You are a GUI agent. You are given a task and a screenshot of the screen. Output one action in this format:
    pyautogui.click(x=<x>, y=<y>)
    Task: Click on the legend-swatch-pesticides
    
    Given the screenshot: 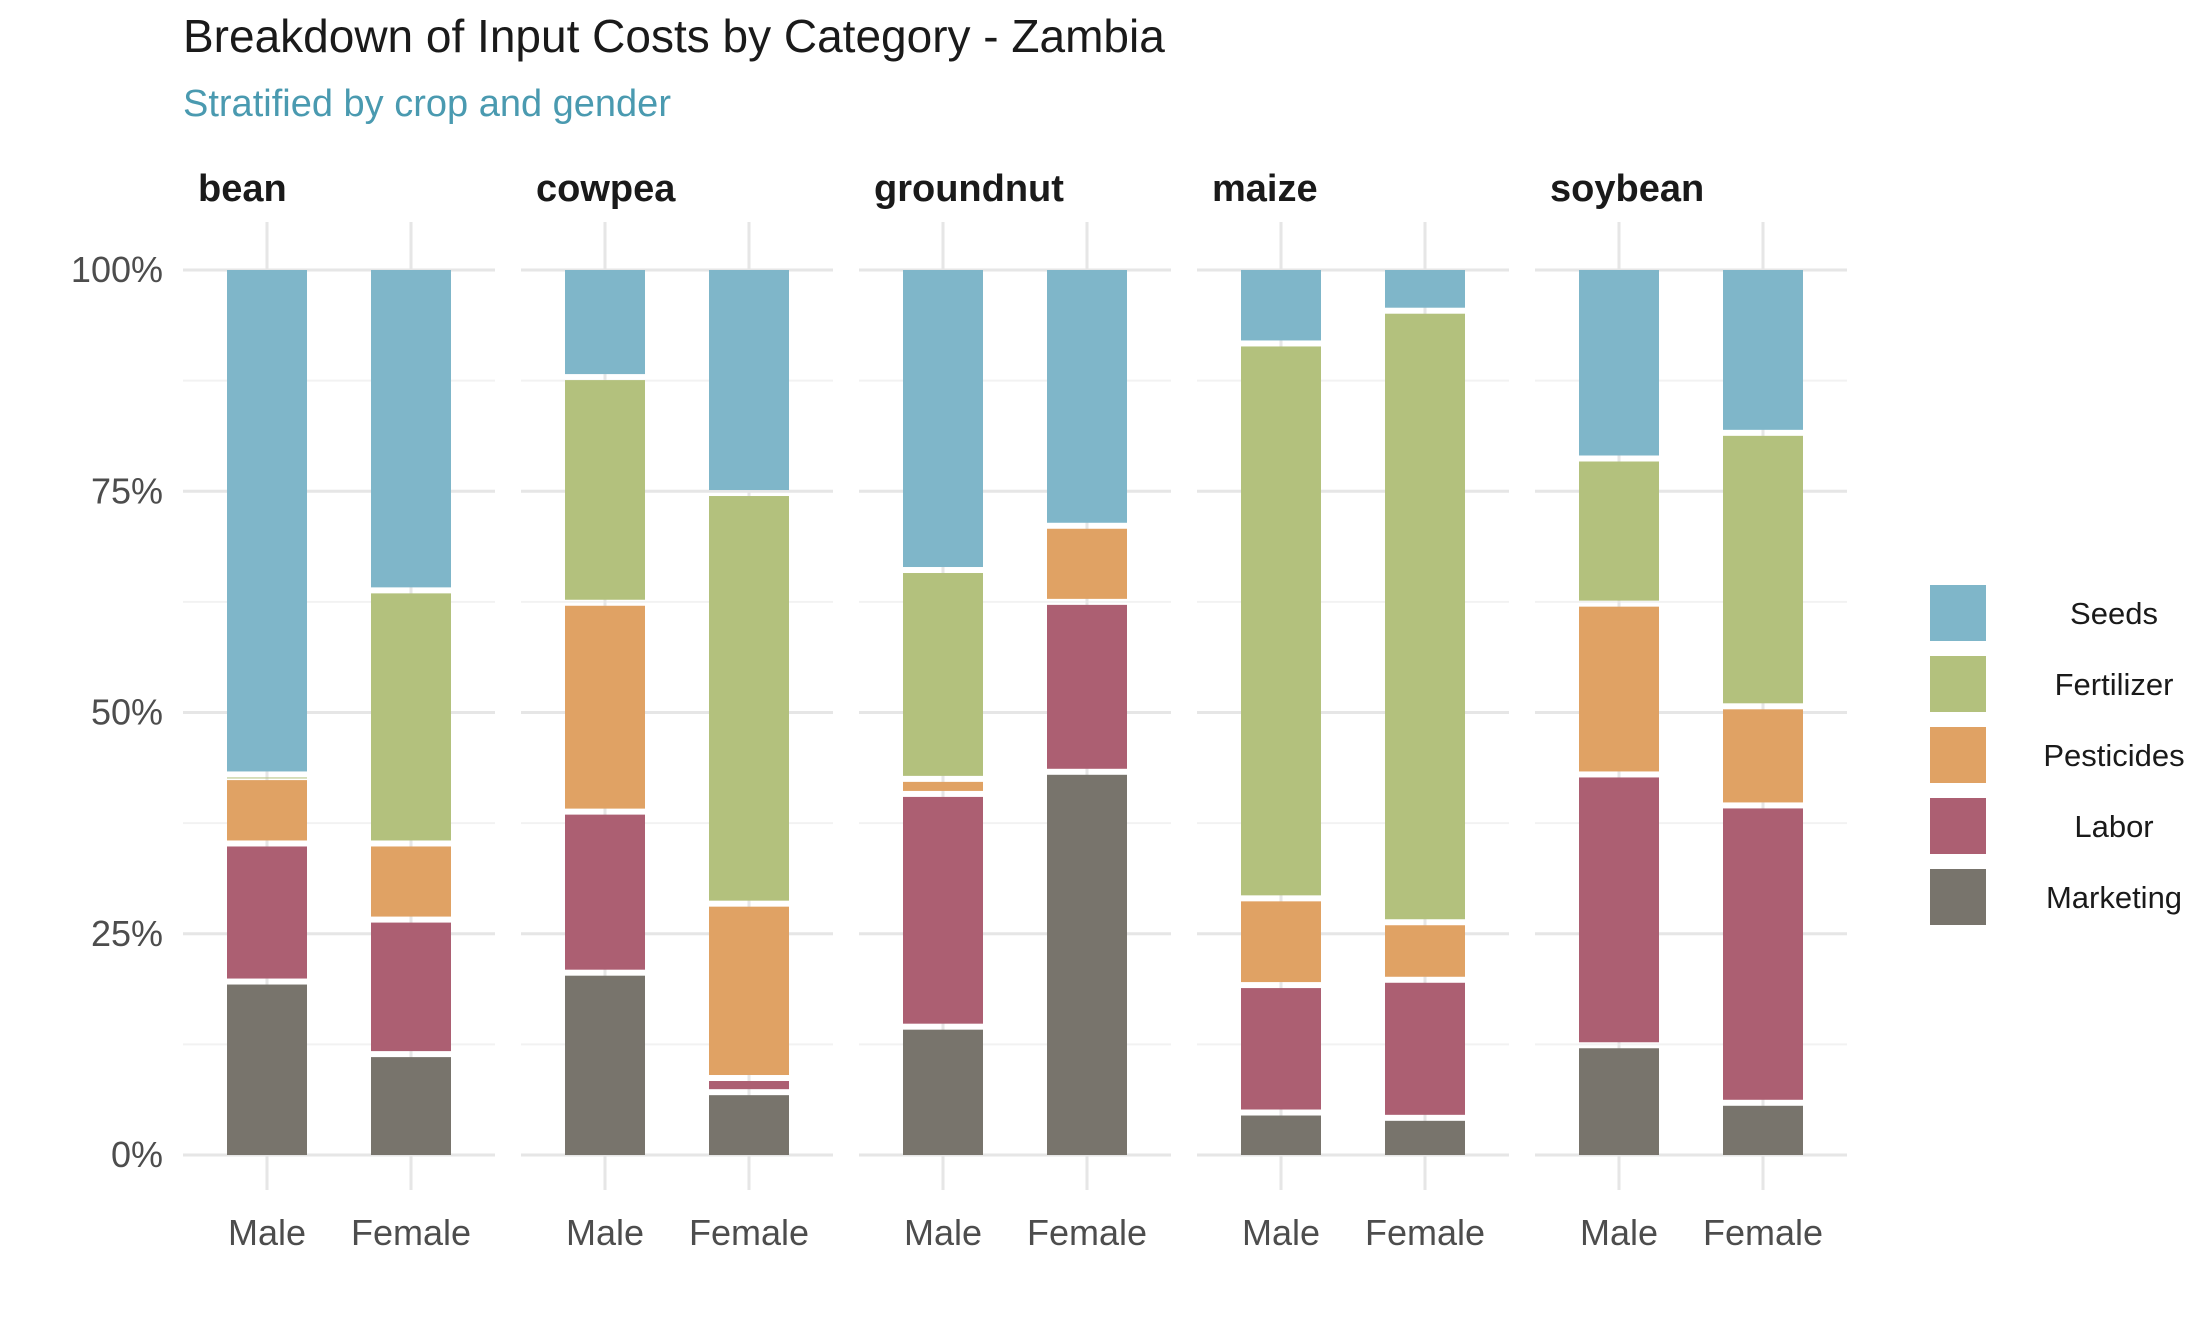 What is the action you would take?
    pyautogui.click(x=1958, y=755)
    